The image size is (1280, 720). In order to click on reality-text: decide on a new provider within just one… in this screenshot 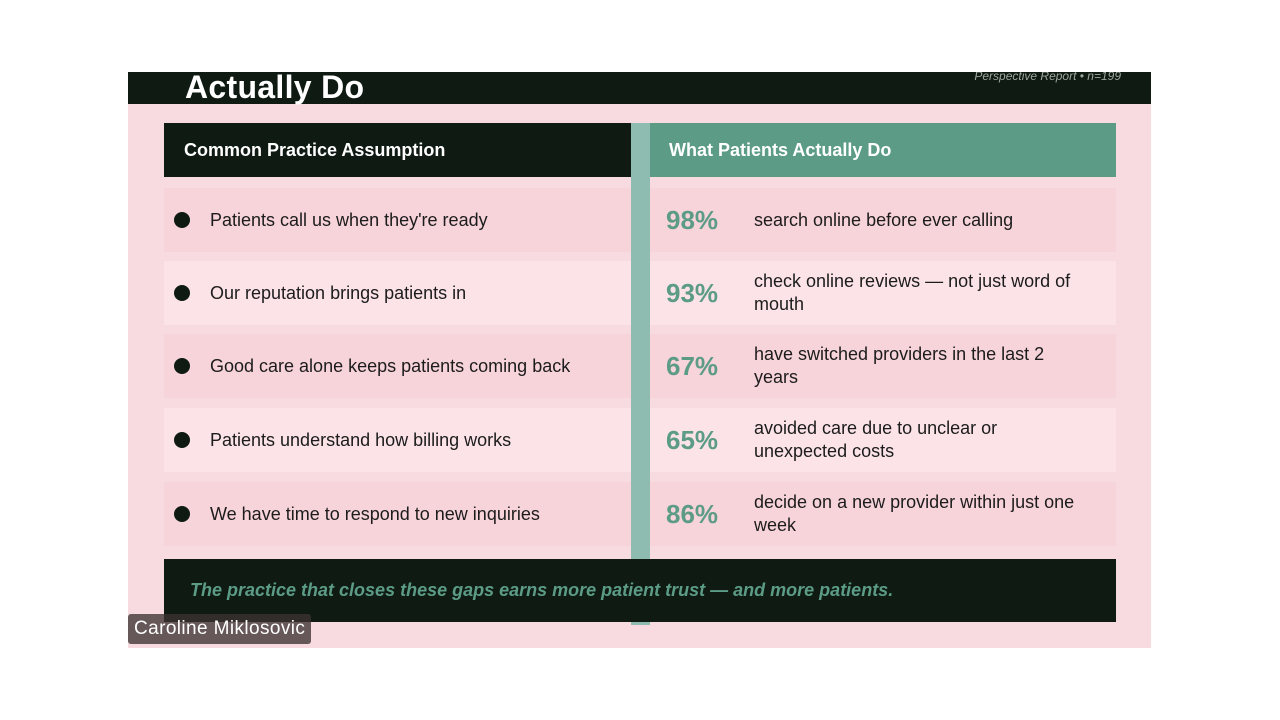, I will do `click(914, 513)`.